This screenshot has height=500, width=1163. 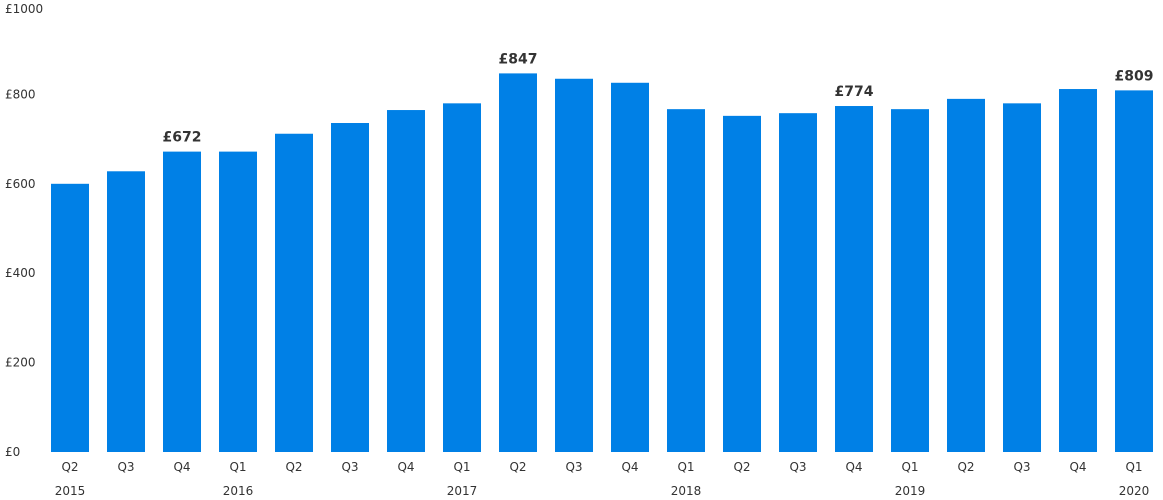 I want to click on data-label: £847, so click(x=518, y=59).